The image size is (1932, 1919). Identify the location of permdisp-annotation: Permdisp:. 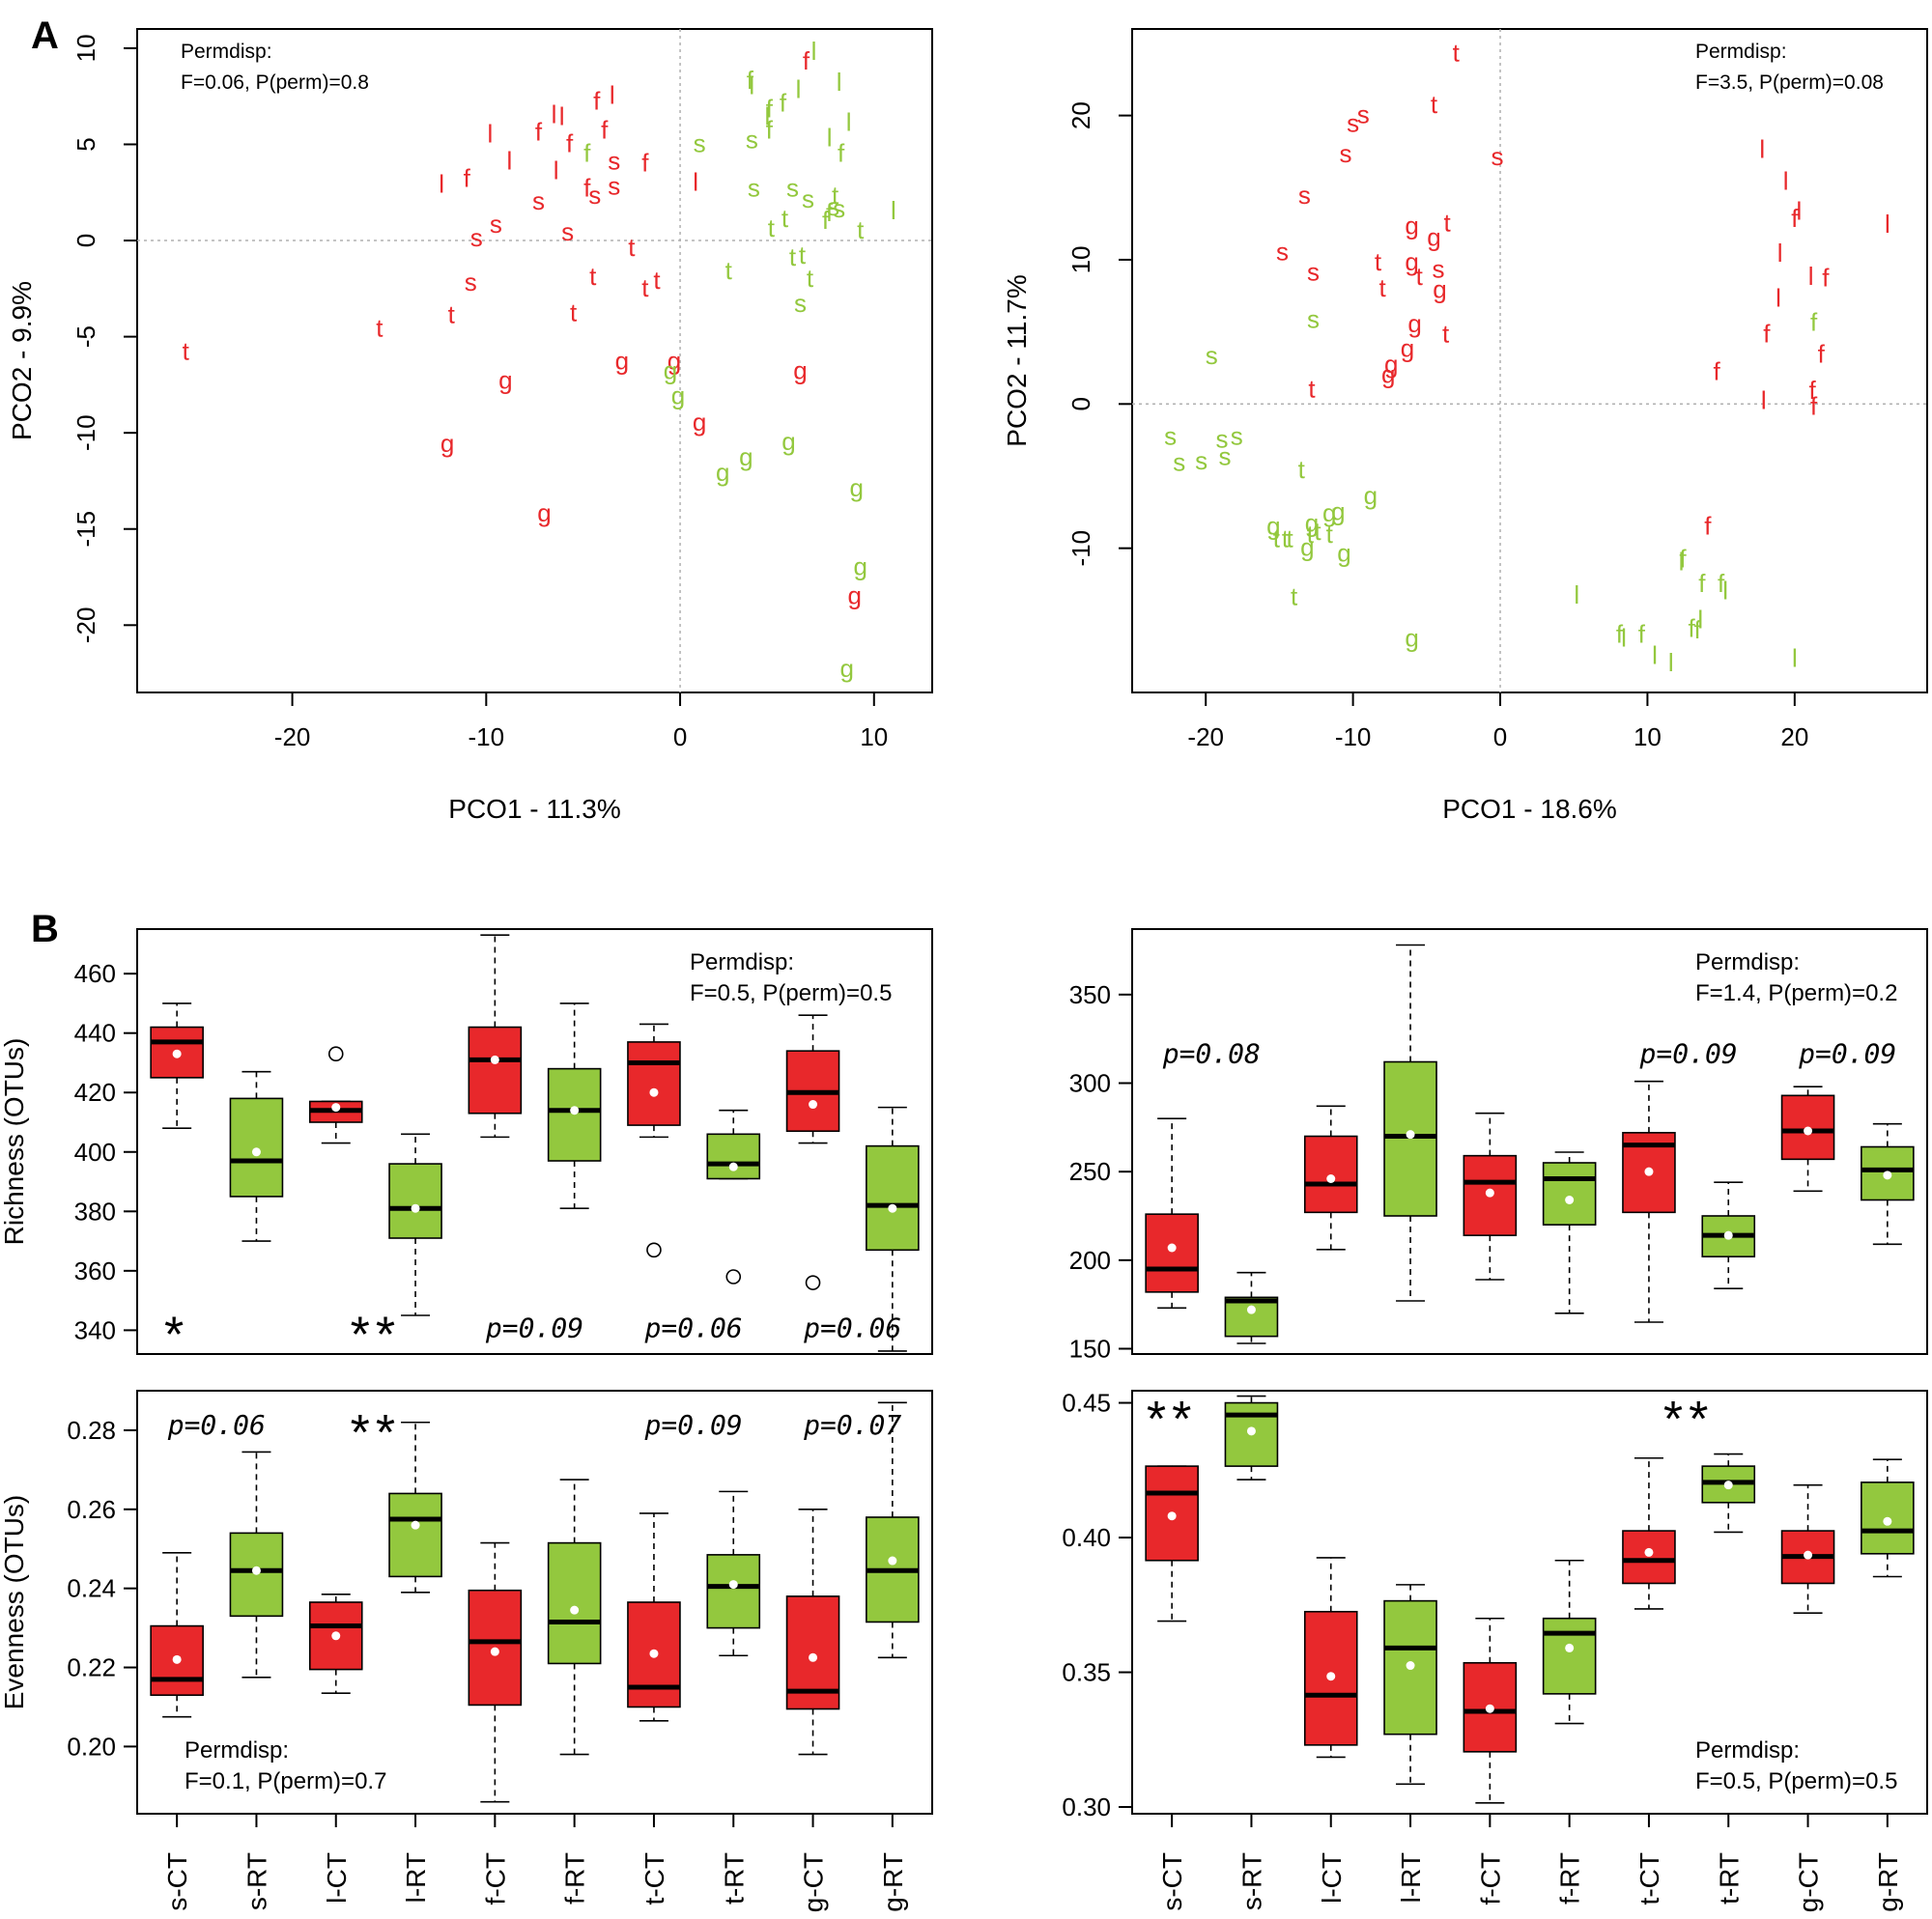
(1741, 52).